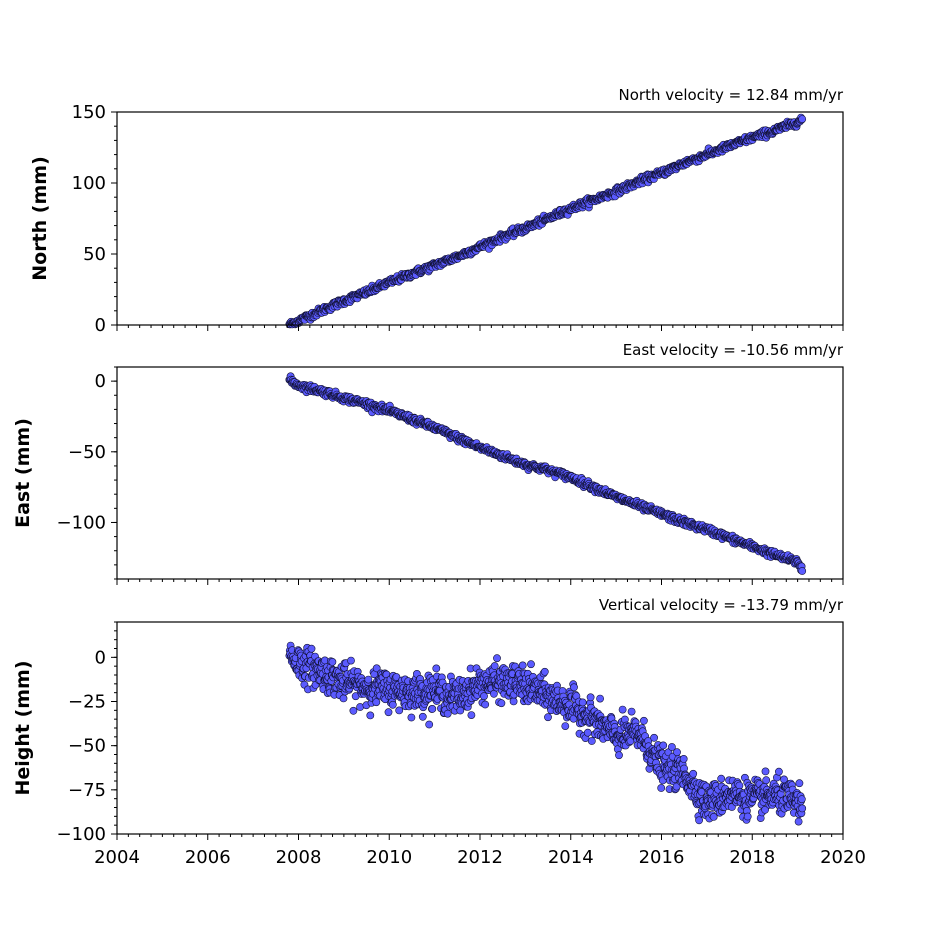  I want to click on y-tick-label: 50, so click(94, 254).